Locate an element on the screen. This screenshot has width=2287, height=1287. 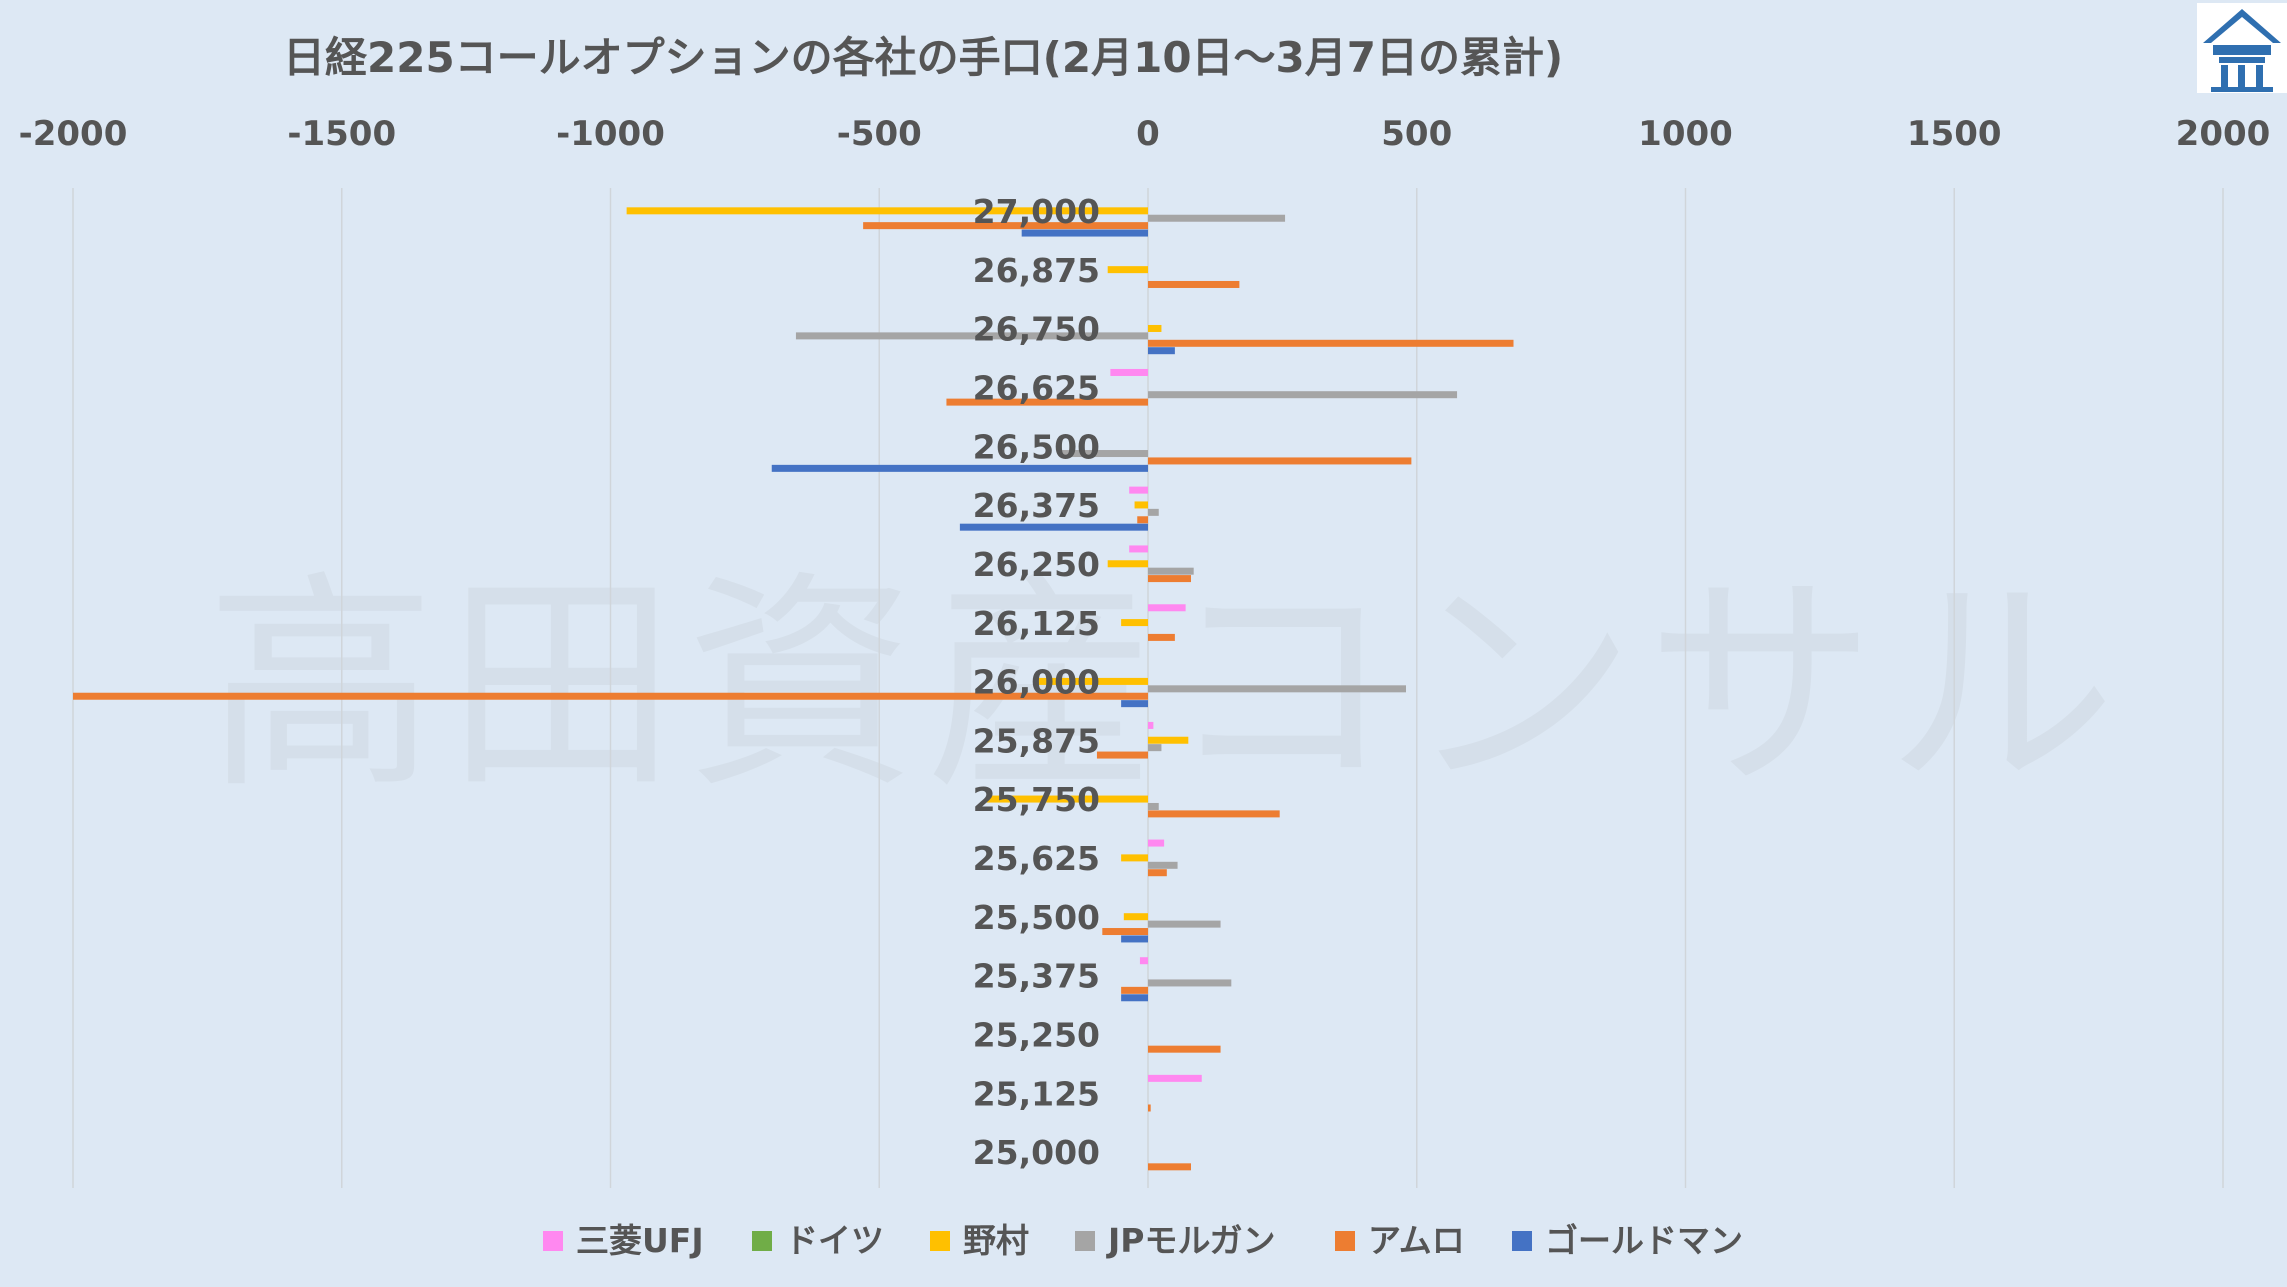
bar-JPモルガン-25,625 is located at coordinates (1163, 865).